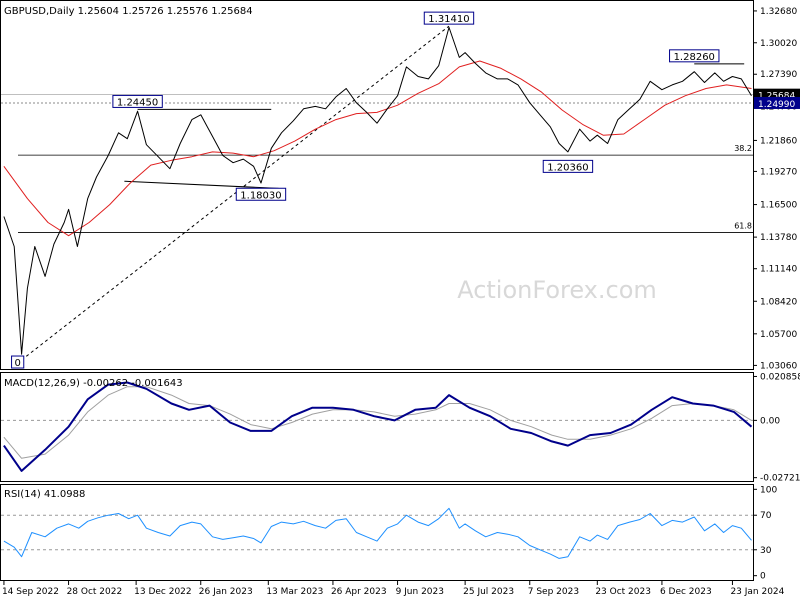 The width and height of the screenshot is (800, 600). Describe the element at coordinates (488, 592) in the screenshot. I see `x-tick-label: 25 Jul 2023` at that location.